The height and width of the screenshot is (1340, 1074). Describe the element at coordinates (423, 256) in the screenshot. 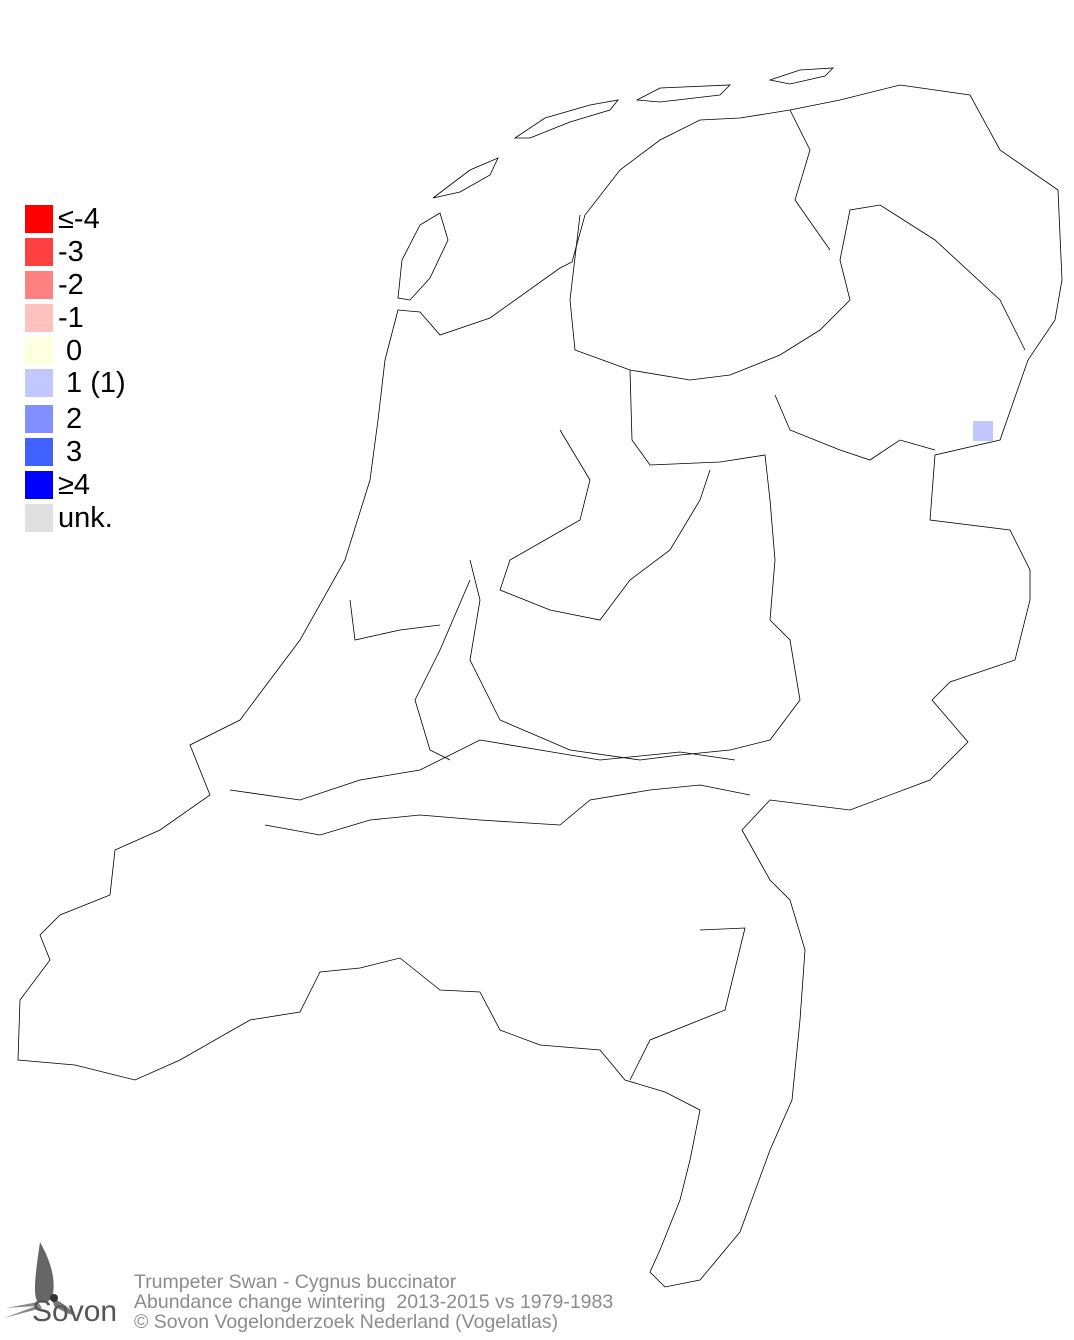

I see `island-texel` at that location.